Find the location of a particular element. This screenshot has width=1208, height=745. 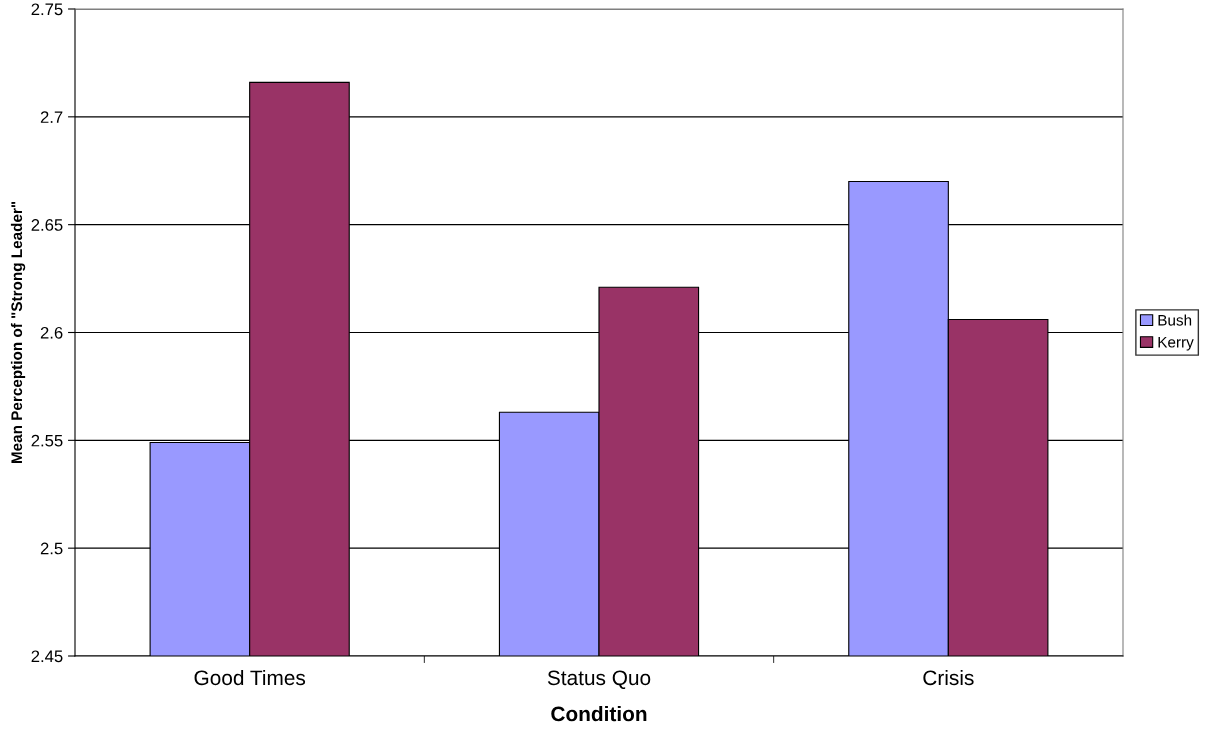

y-tick-label: 2.65 is located at coordinates (47, 225).